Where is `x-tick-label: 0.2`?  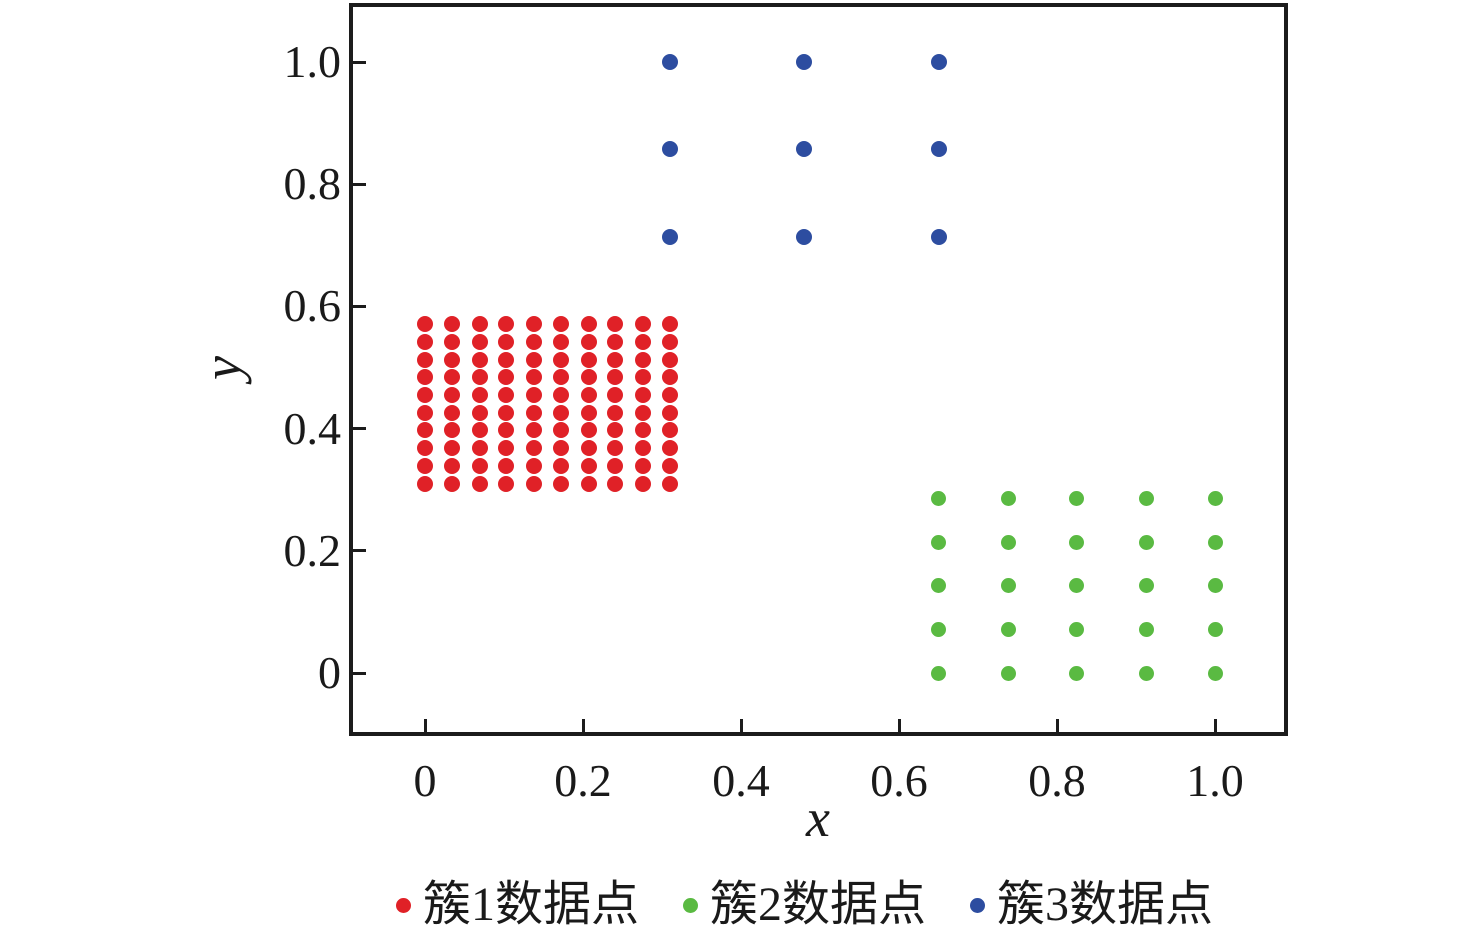 x-tick-label: 0.2 is located at coordinates (583, 780).